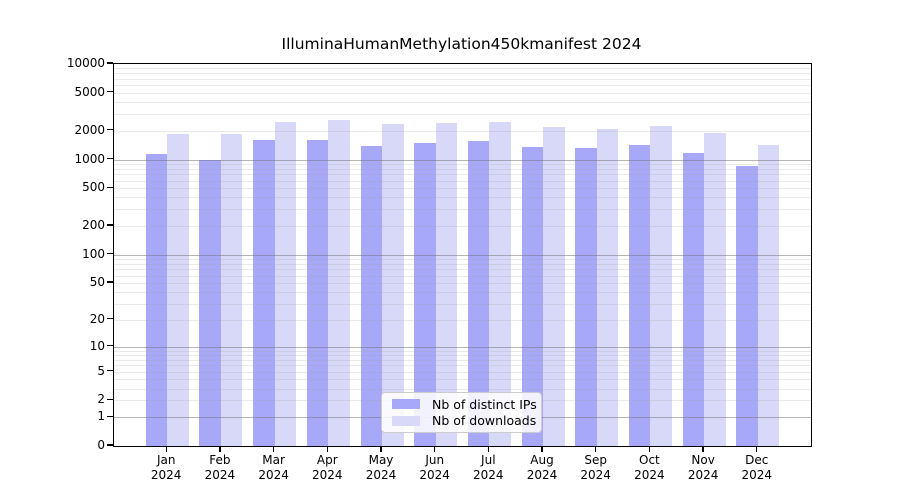 This screenshot has height=500, width=900. I want to click on legend-label-distinct-ips: Nb of distinct IPs, so click(484, 404).